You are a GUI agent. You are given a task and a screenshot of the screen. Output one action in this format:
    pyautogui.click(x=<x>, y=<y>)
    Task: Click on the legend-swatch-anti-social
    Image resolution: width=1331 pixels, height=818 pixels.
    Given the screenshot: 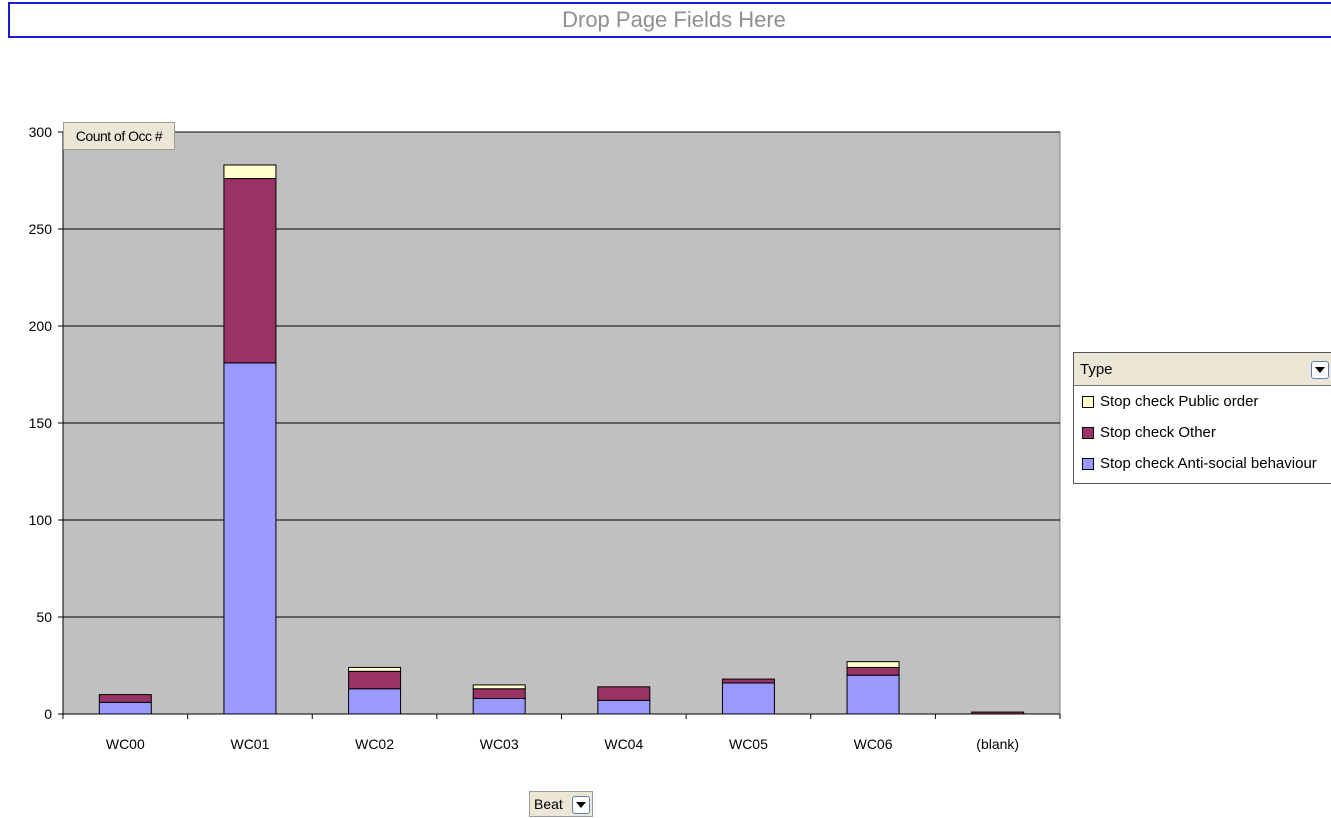 What is the action you would take?
    pyautogui.click(x=1088, y=463)
    